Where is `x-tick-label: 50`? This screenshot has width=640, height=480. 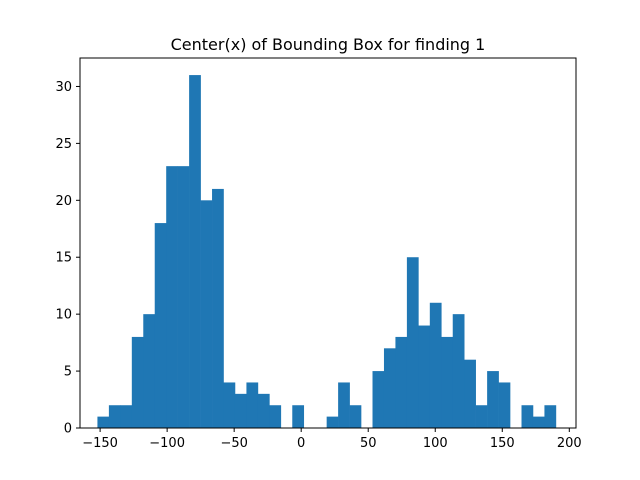 x-tick-label: 50 is located at coordinates (368, 443).